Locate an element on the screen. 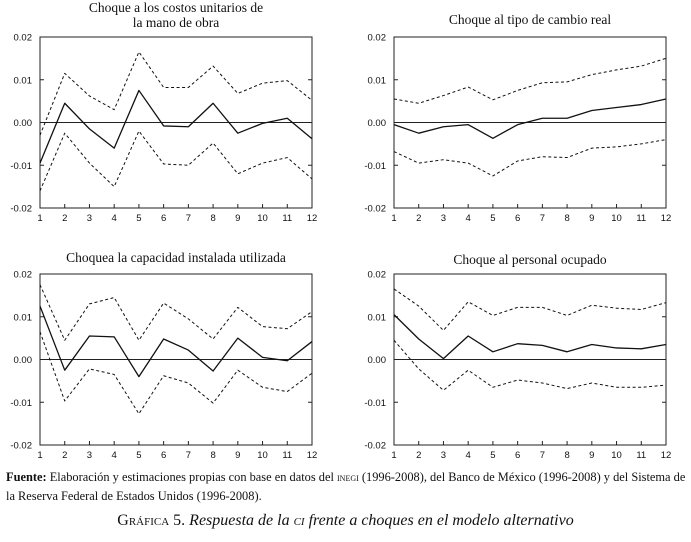 The width and height of the screenshot is (691, 542). chart-2-x-tick-label: 4 is located at coordinates (468, 218).